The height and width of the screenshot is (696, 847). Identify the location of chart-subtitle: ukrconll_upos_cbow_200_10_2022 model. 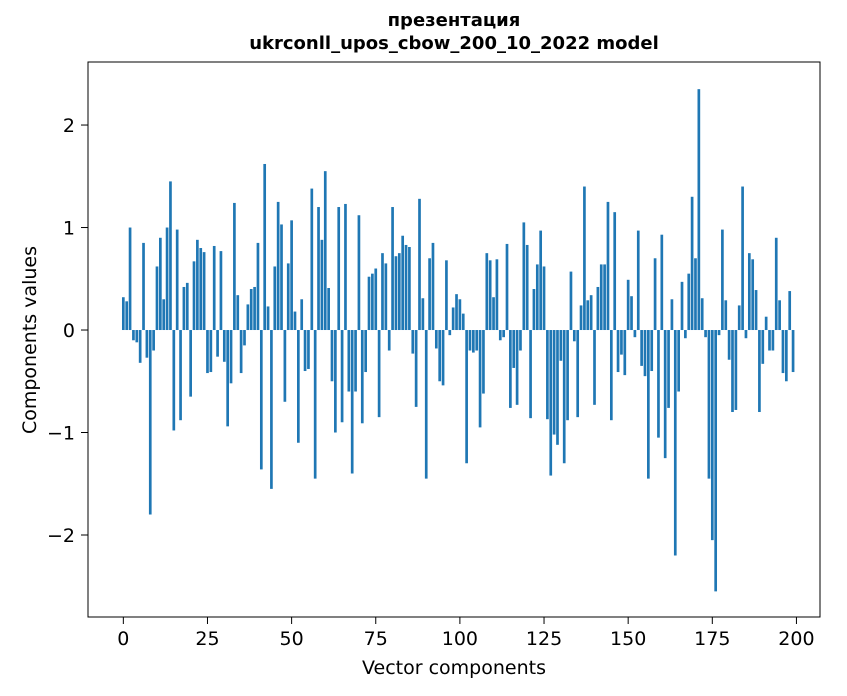
(454, 43).